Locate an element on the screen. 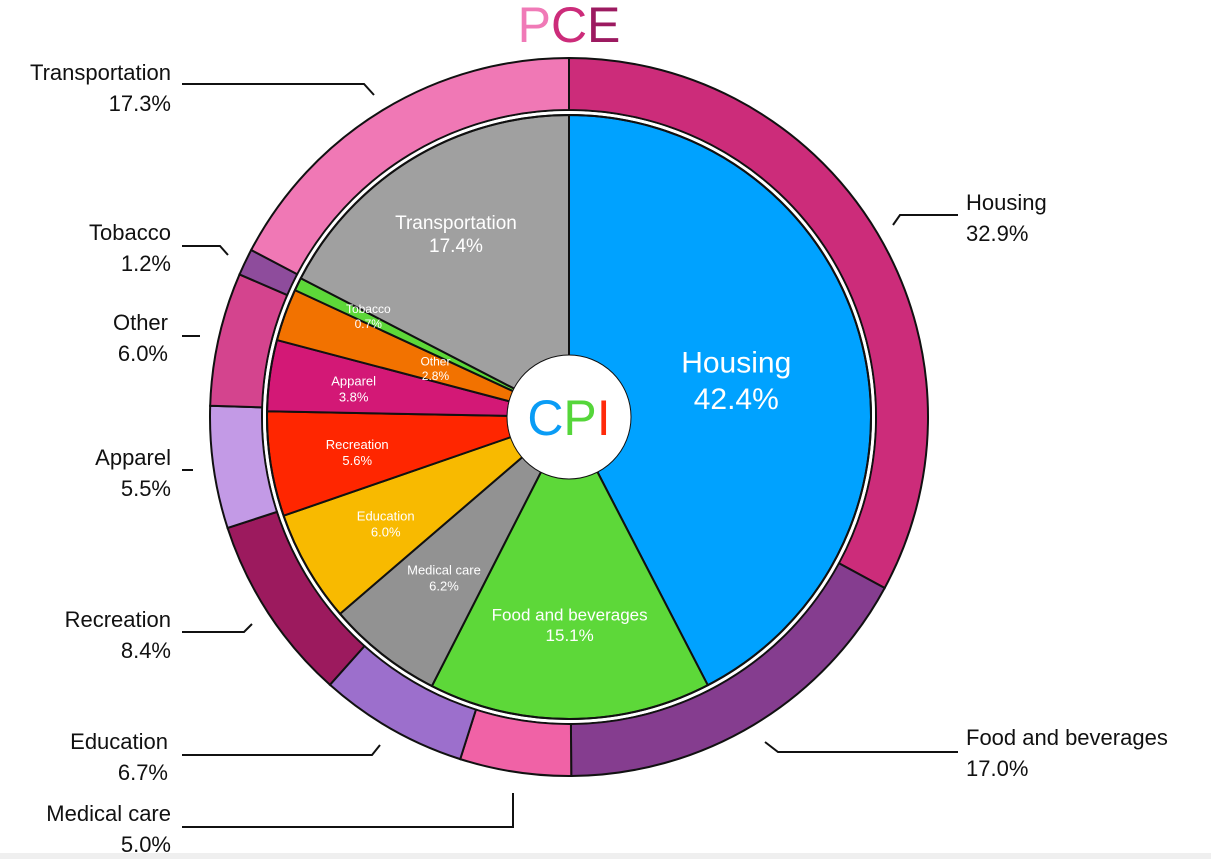 The height and width of the screenshot is (859, 1211). inner-label-name-food-and-beverages: Food and beverages is located at coordinates (570, 614).